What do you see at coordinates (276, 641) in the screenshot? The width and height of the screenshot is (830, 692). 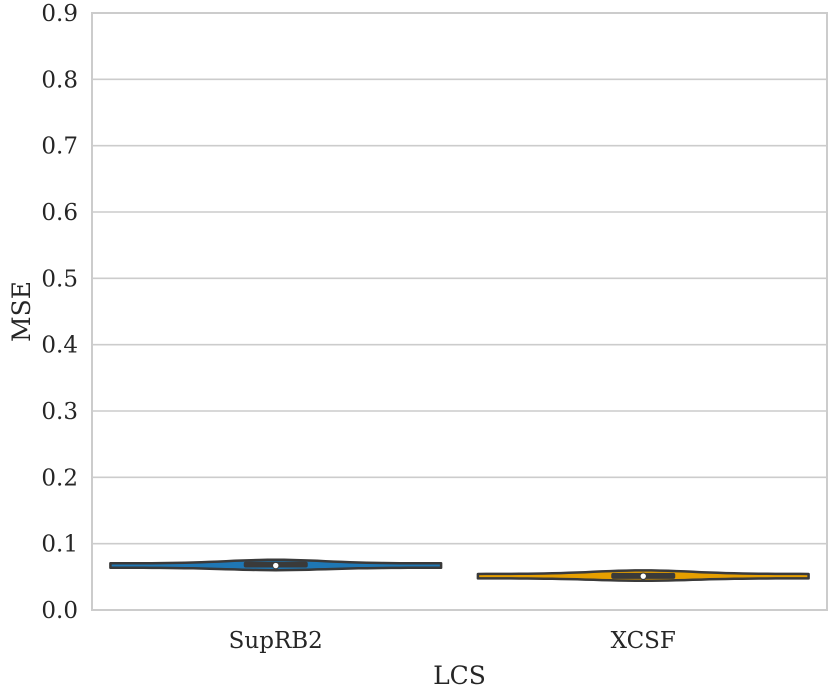 I see `x-tick-label: SupRB2` at bounding box center [276, 641].